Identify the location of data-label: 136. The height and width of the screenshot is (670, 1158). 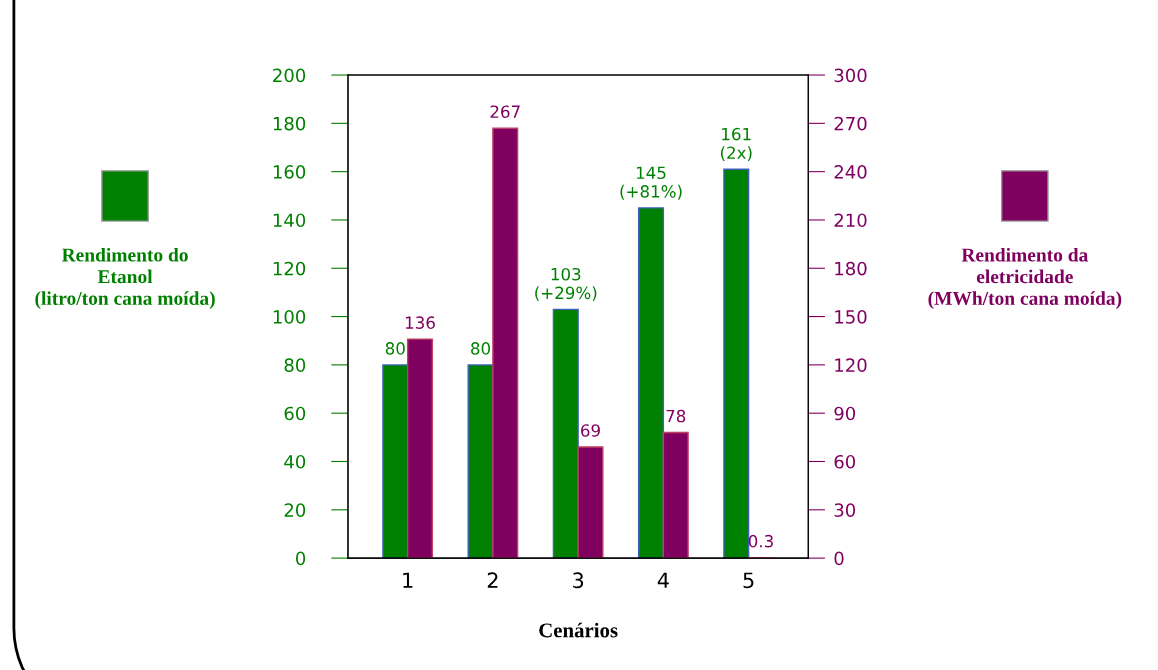
(420, 322).